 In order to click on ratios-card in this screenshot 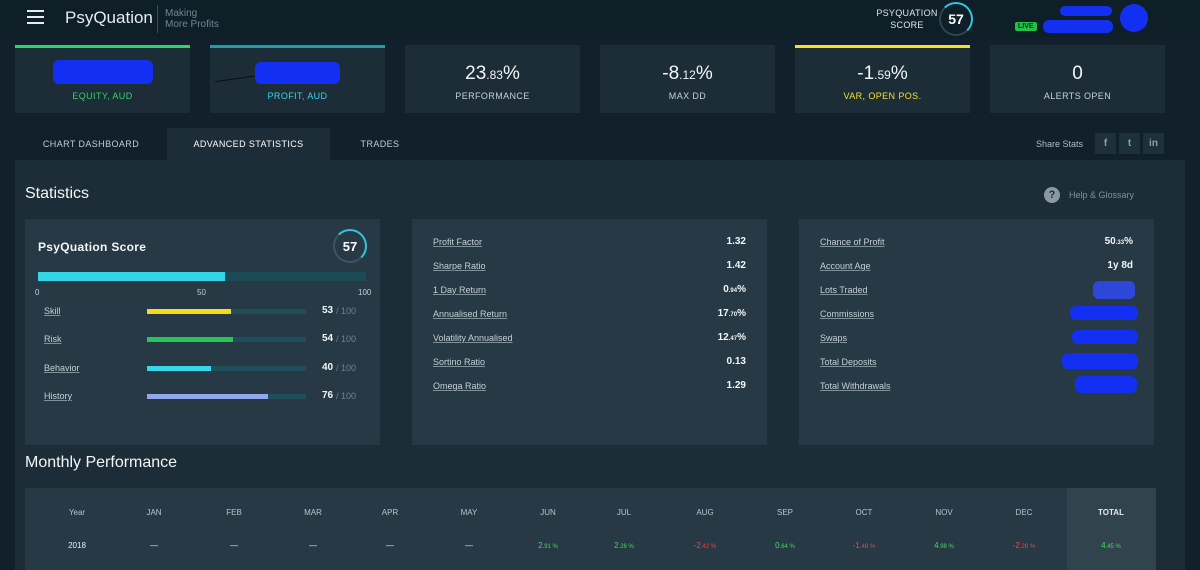, I will do `click(589, 332)`.